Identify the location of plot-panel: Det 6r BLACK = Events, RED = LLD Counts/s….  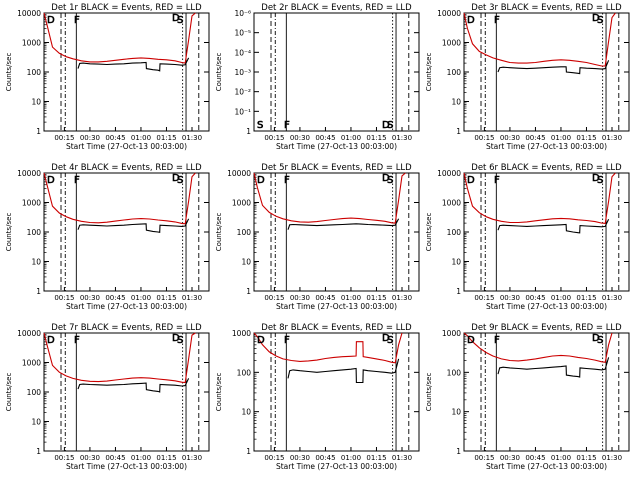
(527, 237).